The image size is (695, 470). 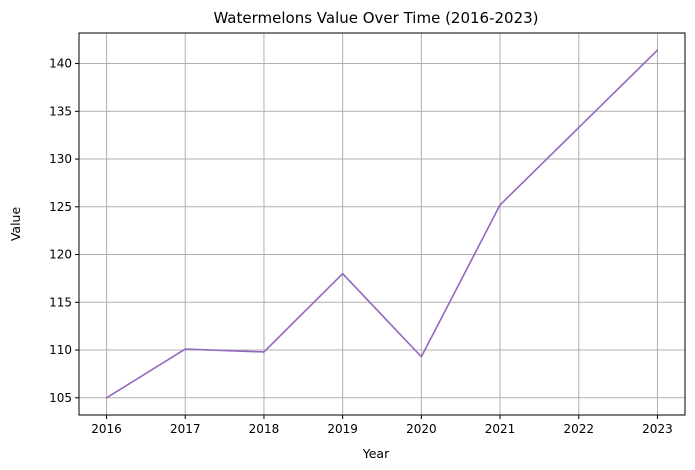 I want to click on x-tick-label: 2023, so click(x=657, y=429).